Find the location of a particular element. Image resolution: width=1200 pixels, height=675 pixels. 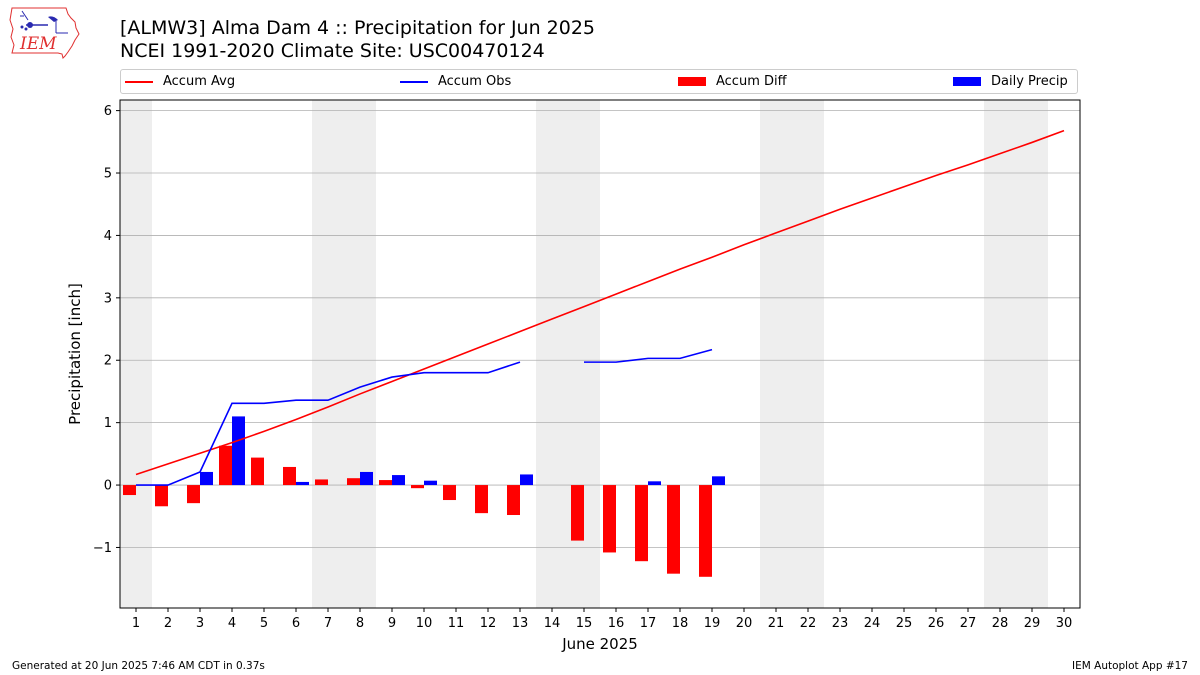

xtick-label-10: 10 is located at coordinates (424, 623).